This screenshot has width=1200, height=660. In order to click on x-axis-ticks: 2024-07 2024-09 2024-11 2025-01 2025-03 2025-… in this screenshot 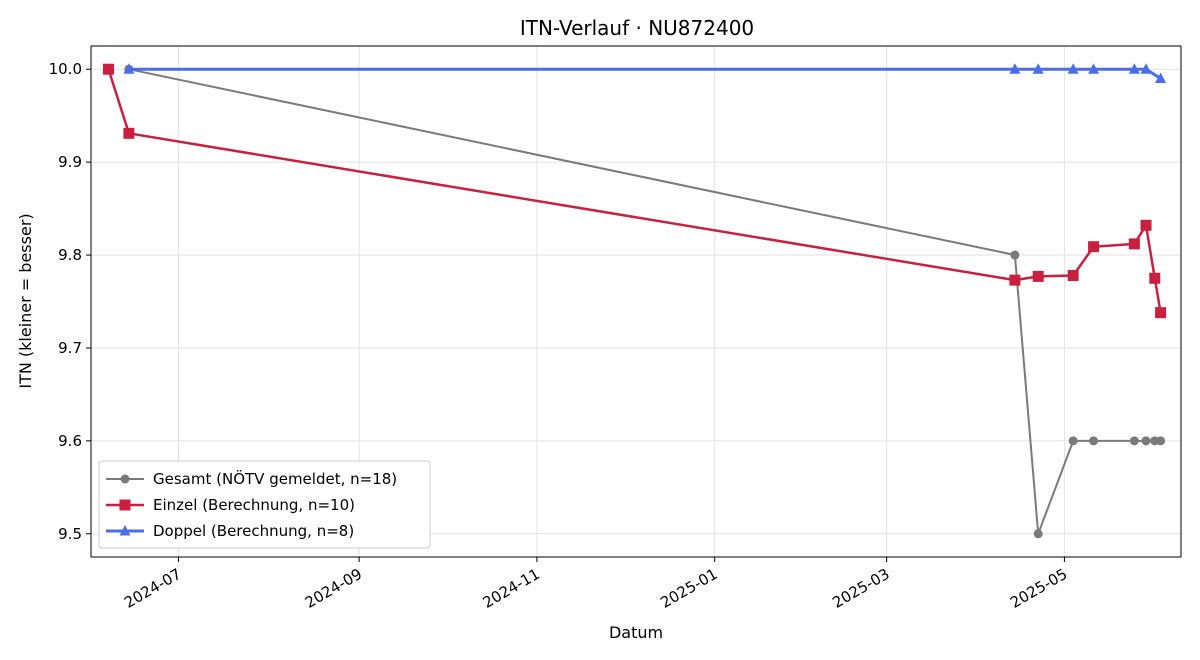, I will do `click(595, 584)`.